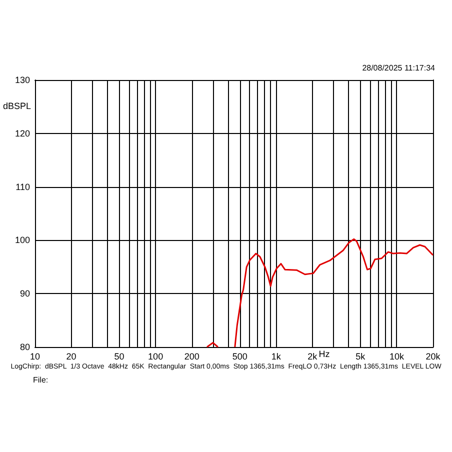 This screenshot has width=452, height=452. I want to click on y-tick-label: 130, so click(22, 80).